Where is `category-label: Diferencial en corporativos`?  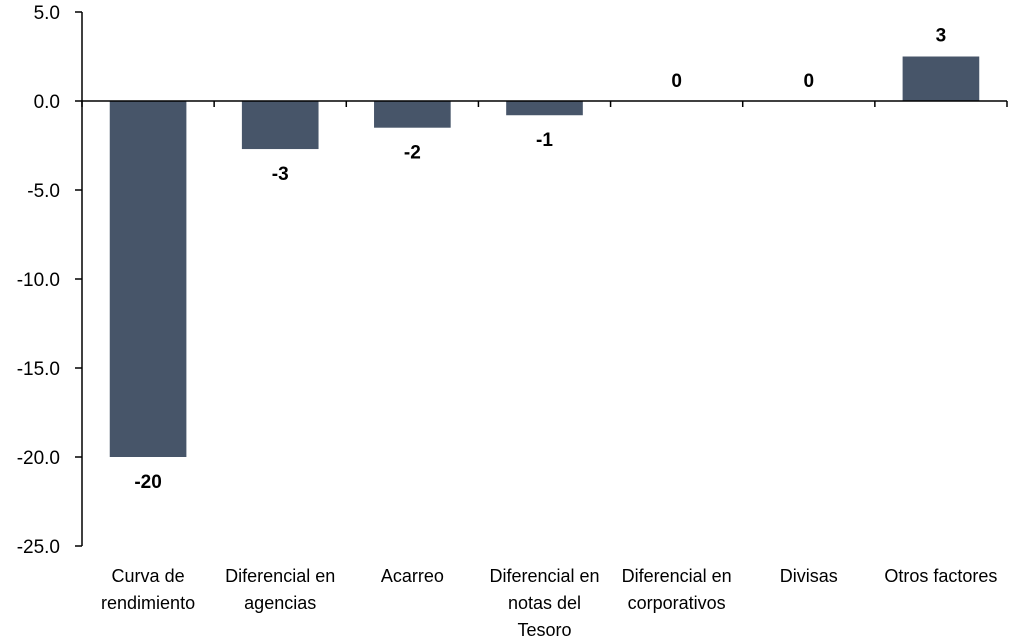
category-label: Diferencial en corporativos is located at coordinates (677, 589).